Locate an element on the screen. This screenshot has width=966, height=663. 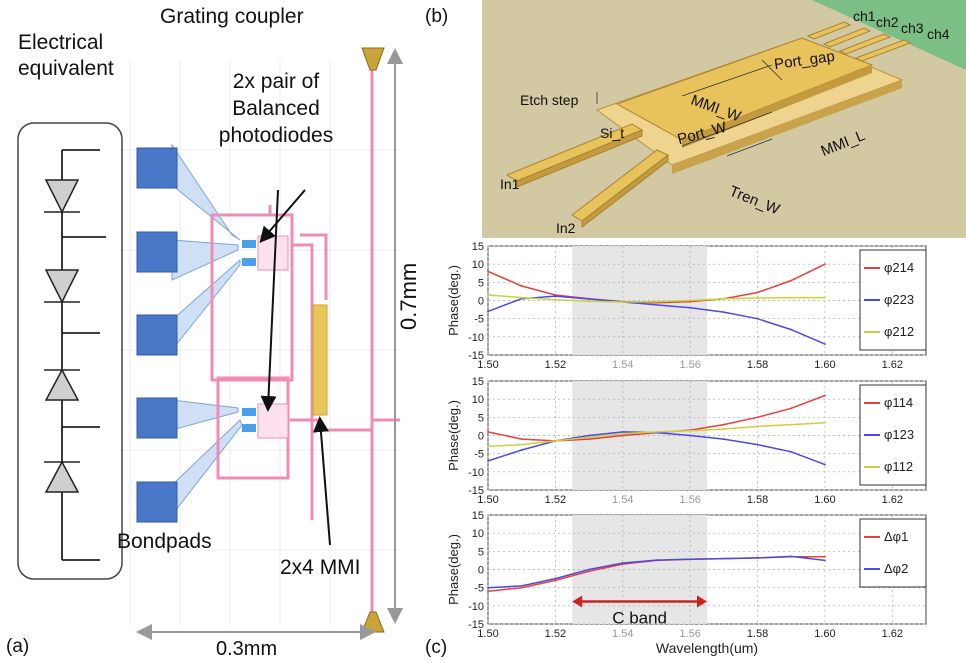
channel-3-label: ch3 is located at coordinates (912, 28).